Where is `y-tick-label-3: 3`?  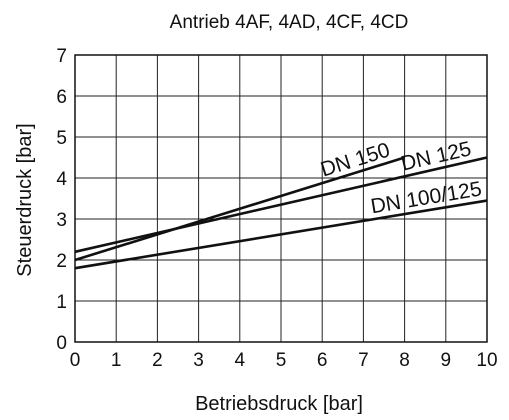 y-tick-label-3: 3 is located at coordinates (61, 220).